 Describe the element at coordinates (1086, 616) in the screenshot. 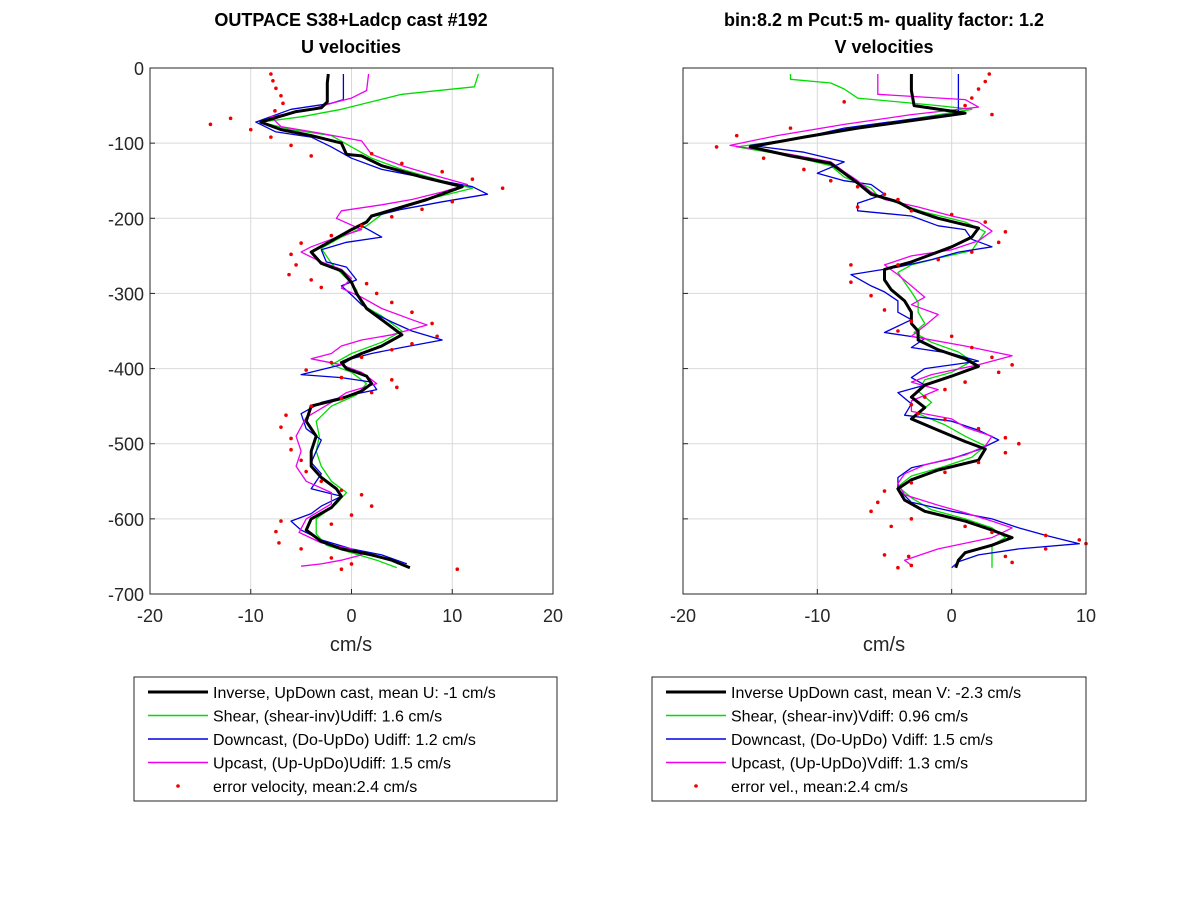

I see `v-x-tick-label: 10` at that location.